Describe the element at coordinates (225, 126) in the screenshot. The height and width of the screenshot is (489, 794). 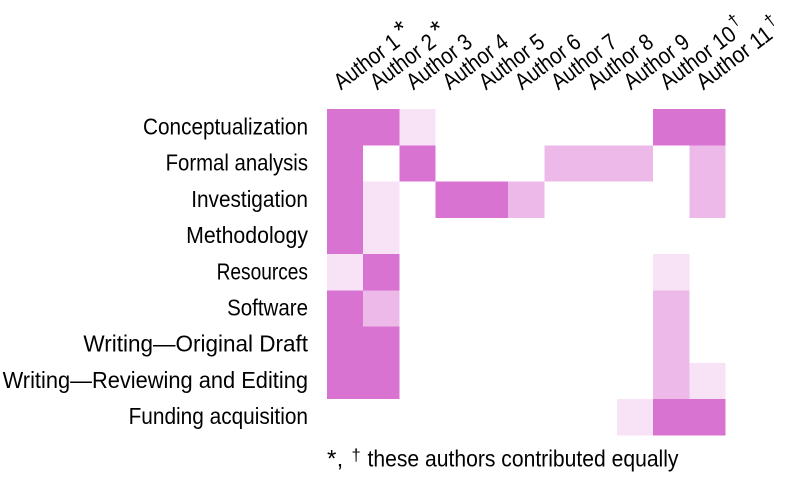
I see `svg-text: Conceptualization` at that location.